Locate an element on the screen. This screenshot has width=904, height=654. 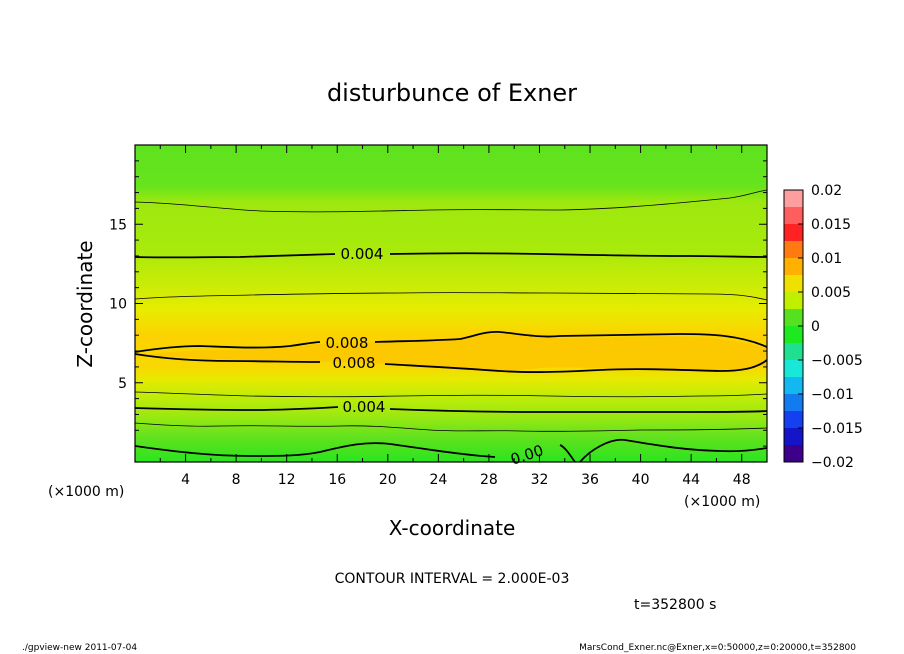
footer-left: ./gpview-new 2011-07-04 is located at coordinates (79, 648).